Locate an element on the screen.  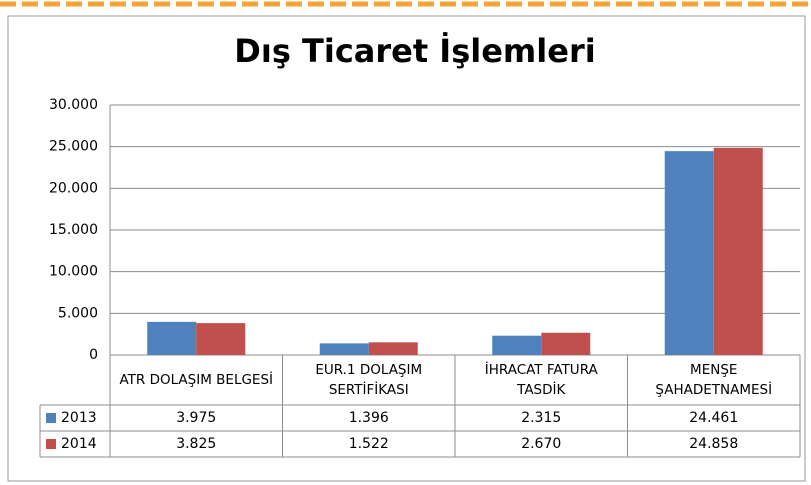
legend-label: 2013 is located at coordinates (79, 418).